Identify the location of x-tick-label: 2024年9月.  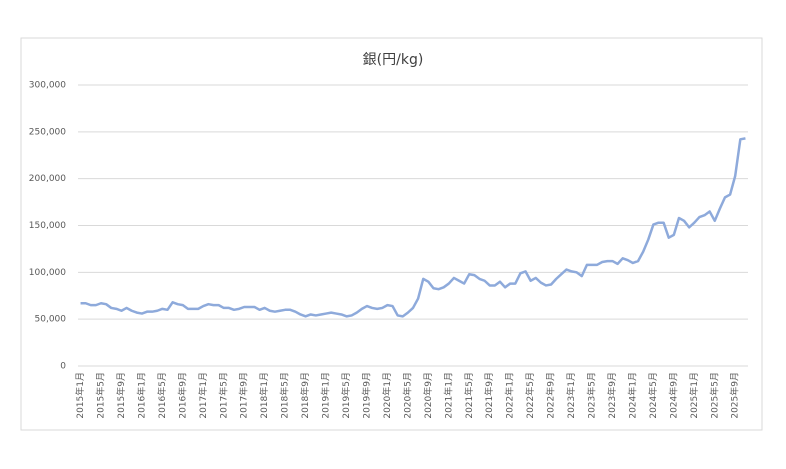
(673, 395).